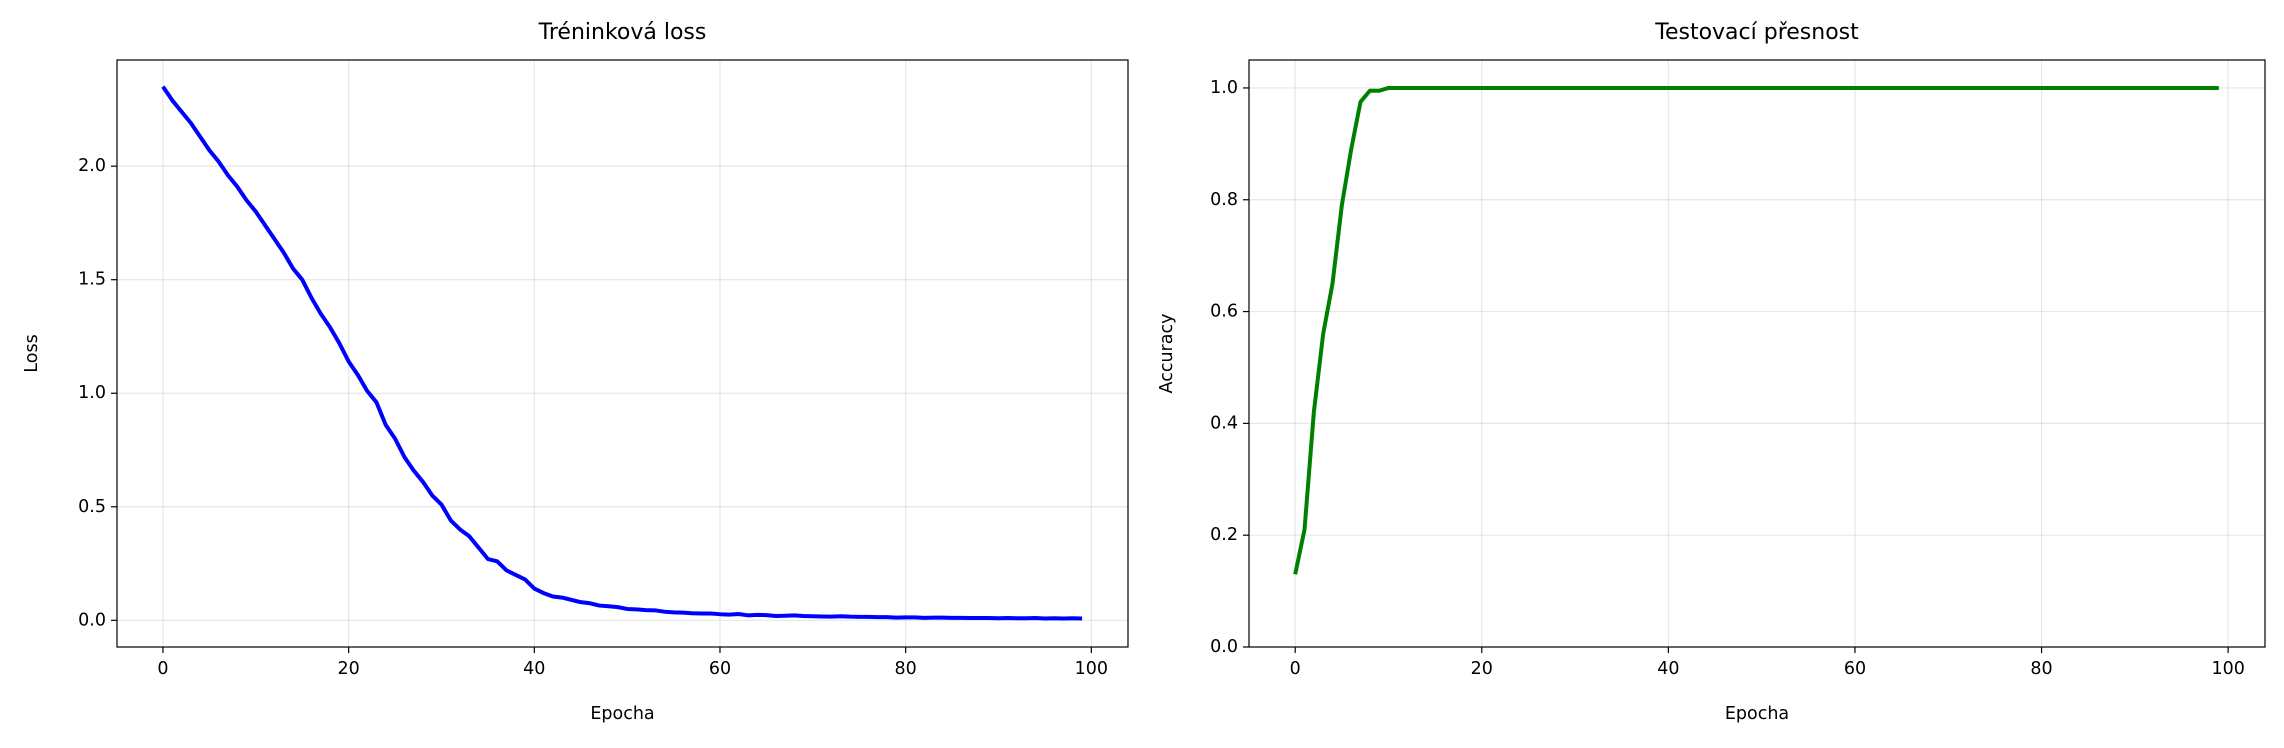  What do you see at coordinates (1224, 423) in the screenshot?
I see `y-tick-label: 0.4` at bounding box center [1224, 423].